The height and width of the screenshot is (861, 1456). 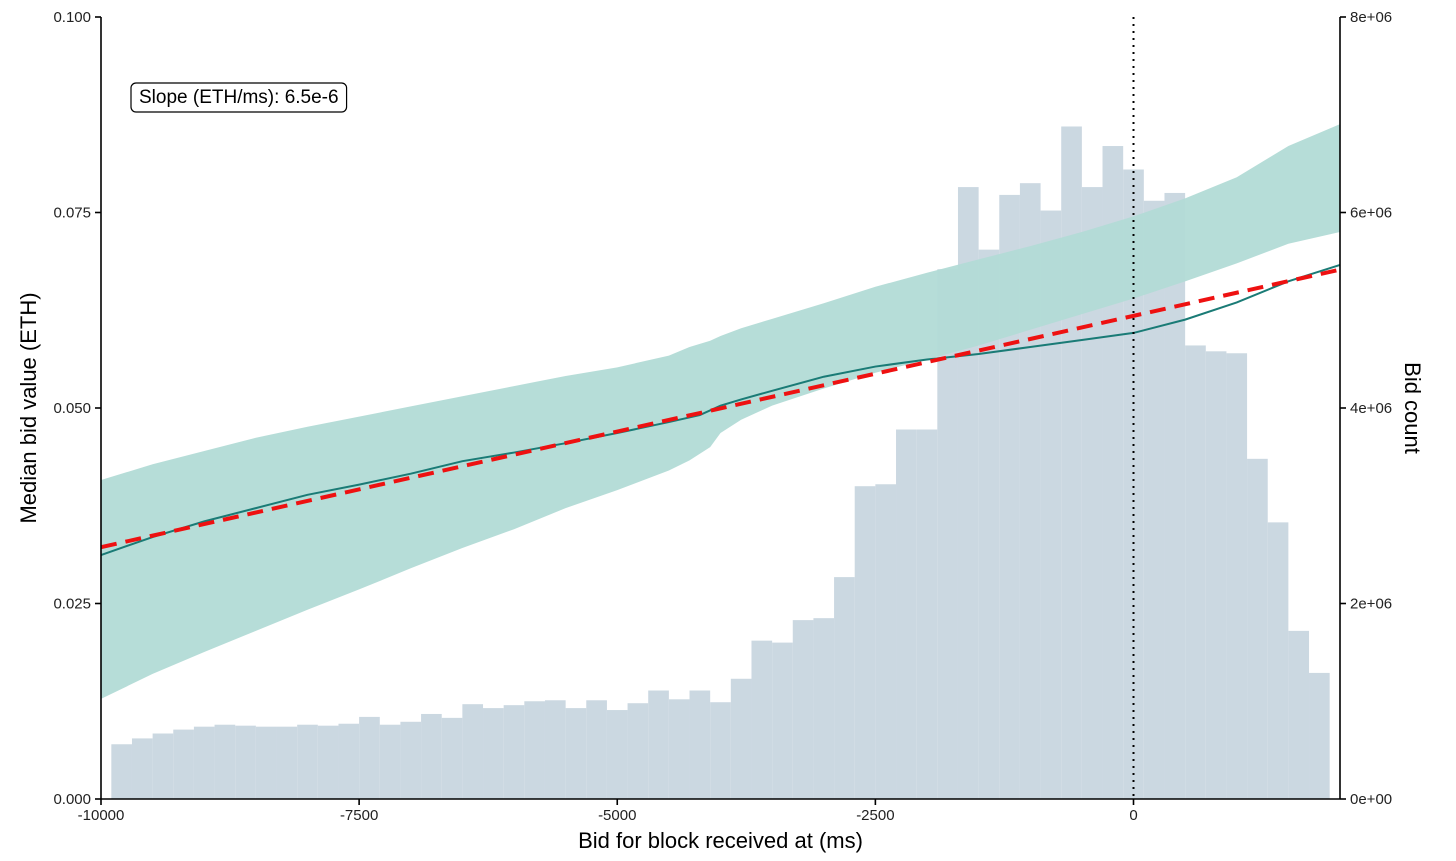 I want to click on y2-tick-label: 4e+06, so click(x=1371, y=408).